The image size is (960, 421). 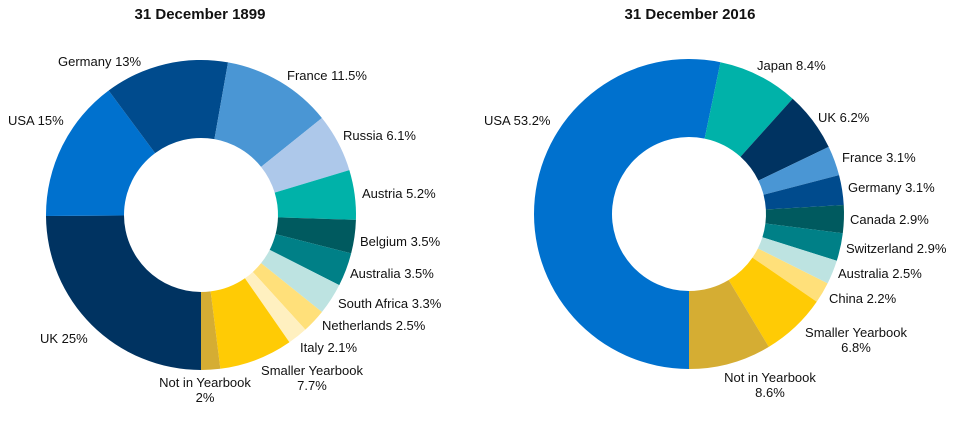 What do you see at coordinates (799, 170) in the screenshot?
I see `slice-2016-france` at bounding box center [799, 170].